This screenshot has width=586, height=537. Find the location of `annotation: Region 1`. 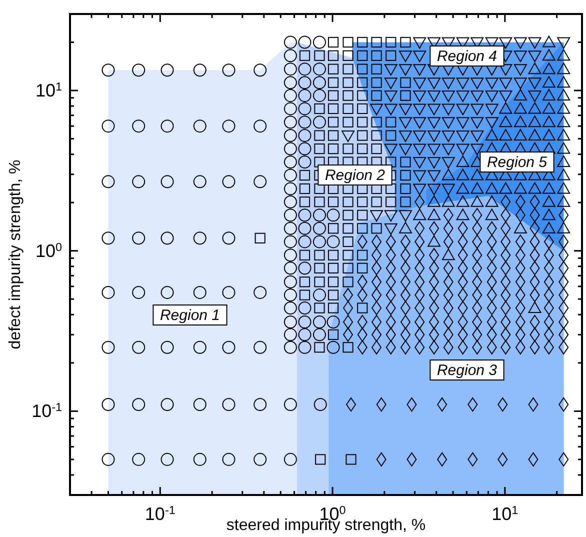

annotation: Region 1 is located at coordinates (190, 315).